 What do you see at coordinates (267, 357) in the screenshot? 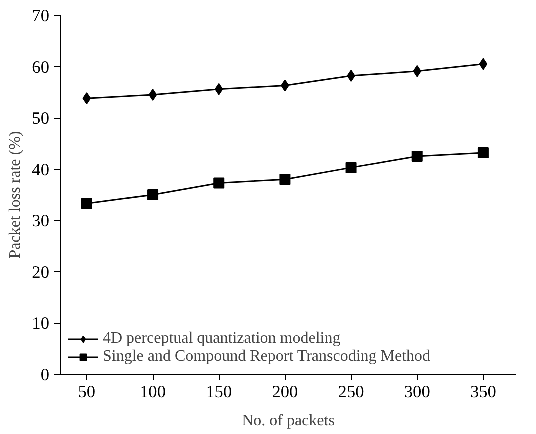
I see `legend-label: Single and Compound Report Transcoding Method` at bounding box center [267, 357].